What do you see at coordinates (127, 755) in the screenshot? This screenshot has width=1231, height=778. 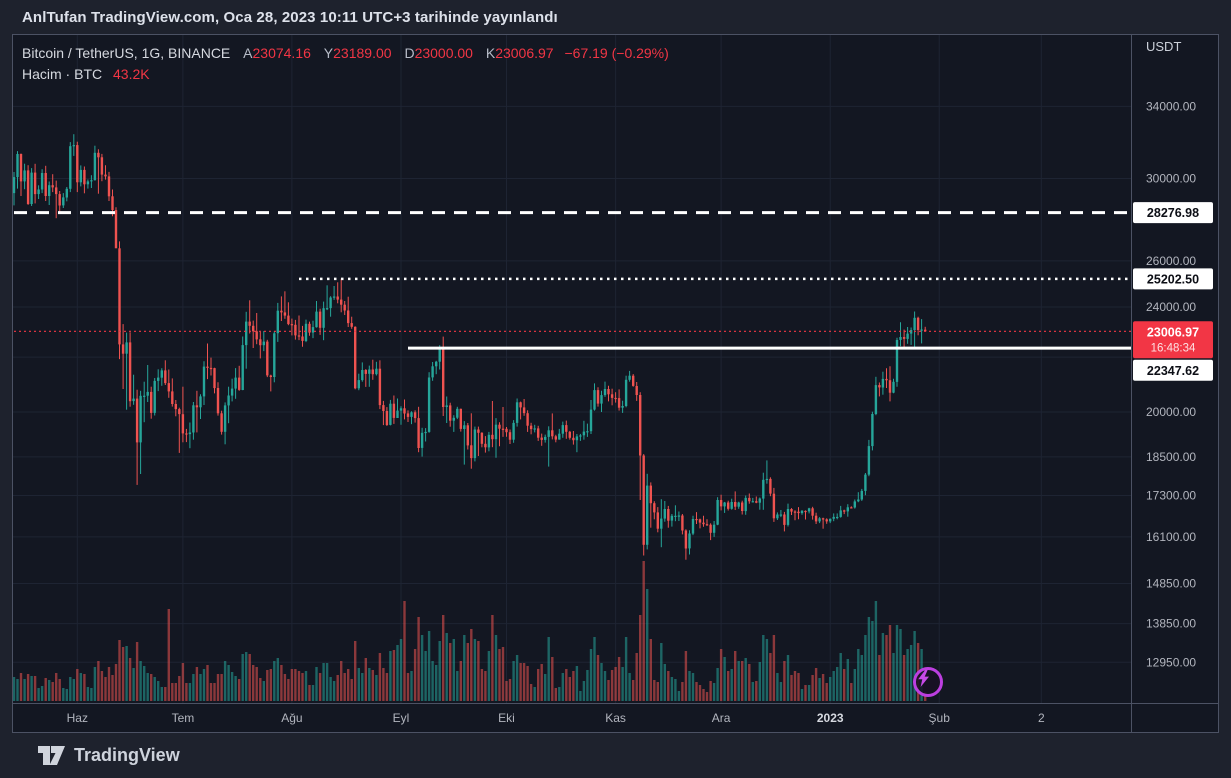 I see `tradingview-brand: TradingView` at bounding box center [127, 755].